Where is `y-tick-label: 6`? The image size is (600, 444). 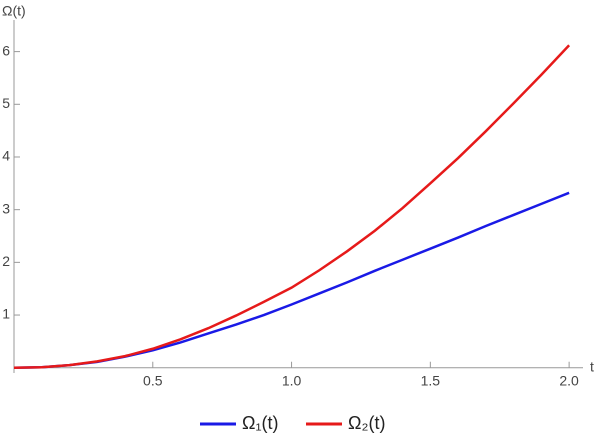
y-tick-label: 6 is located at coordinates (6, 50).